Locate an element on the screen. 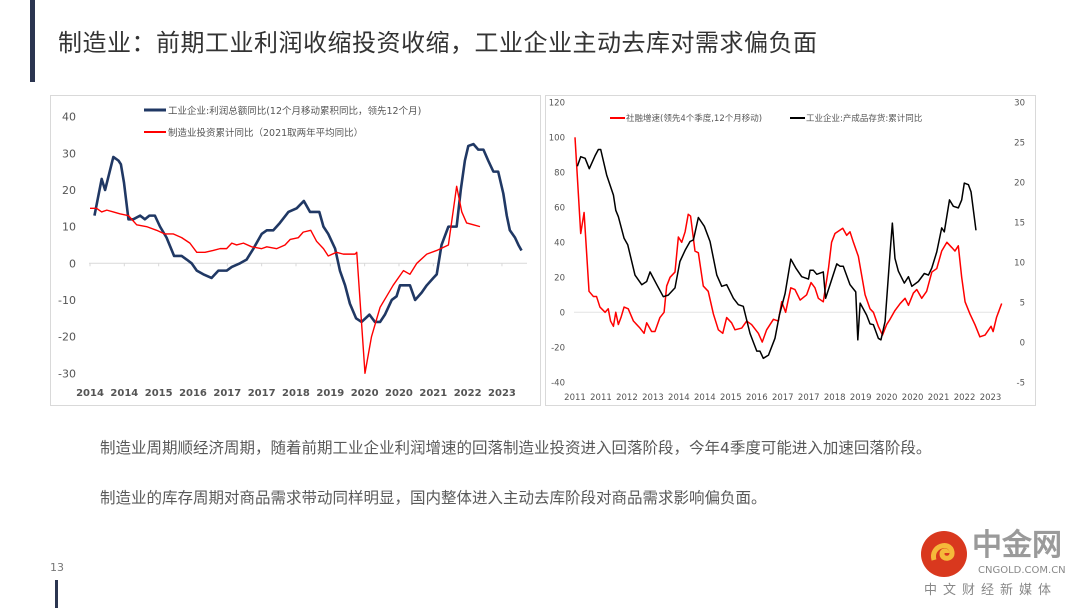  c1-legend-label-0: 工业企业:利润总额同比(12个月移动累积同比，领先12个月) is located at coordinates (294, 111).